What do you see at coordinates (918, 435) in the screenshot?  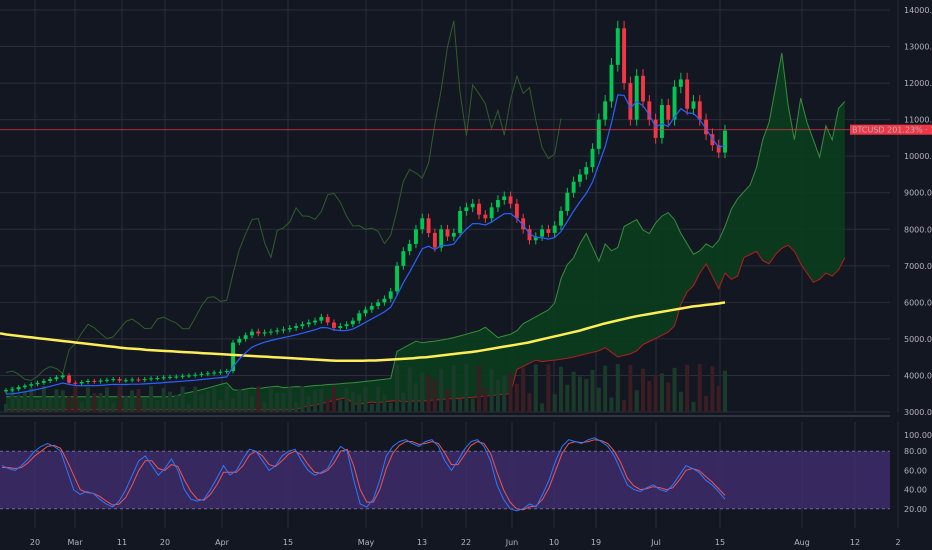 I see `osc-tick-label: 100.00` at bounding box center [918, 435].